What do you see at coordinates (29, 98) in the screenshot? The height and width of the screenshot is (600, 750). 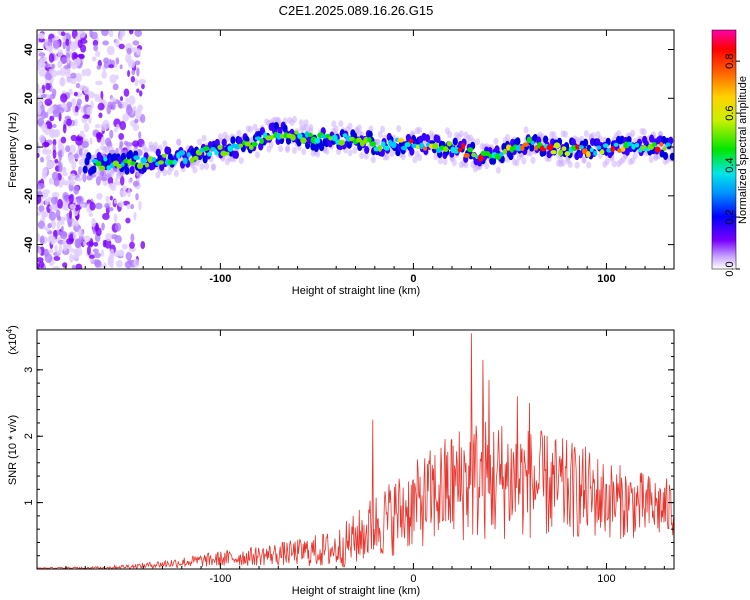 I see `y-tick-label: 20` at bounding box center [29, 98].